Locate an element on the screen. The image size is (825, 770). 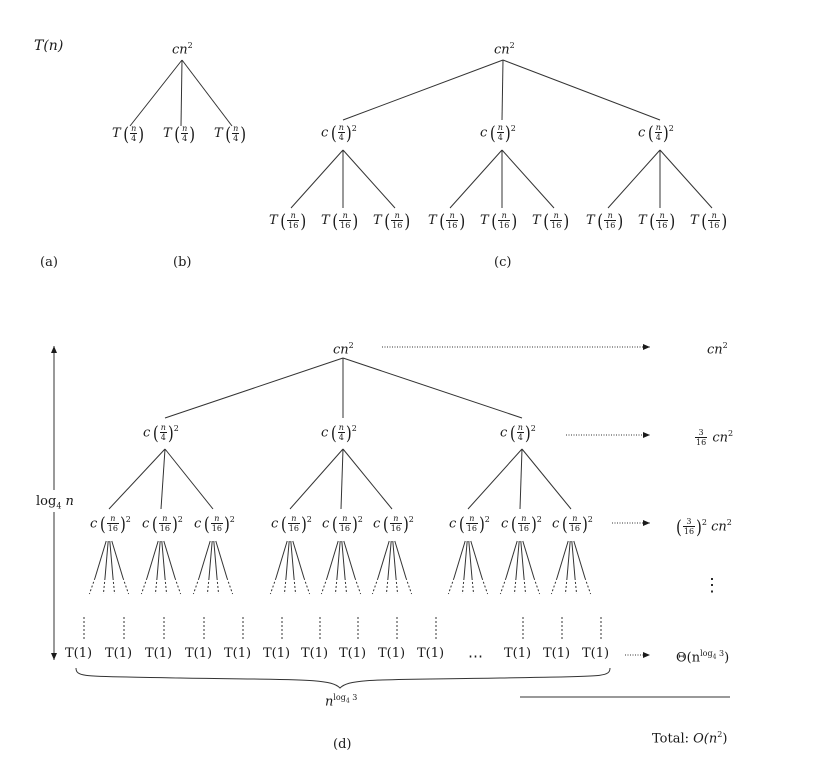
panel-d-leaf-12: T(1) is located at coordinates (596, 653).